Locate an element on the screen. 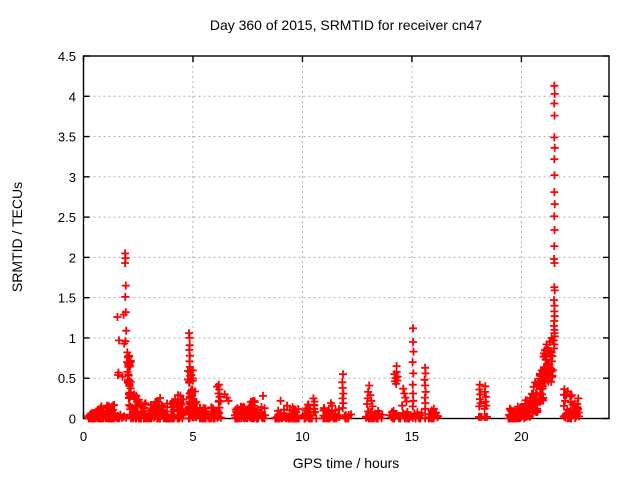 This screenshot has height=480, width=640. y-tick-label: 2 is located at coordinates (72, 257).